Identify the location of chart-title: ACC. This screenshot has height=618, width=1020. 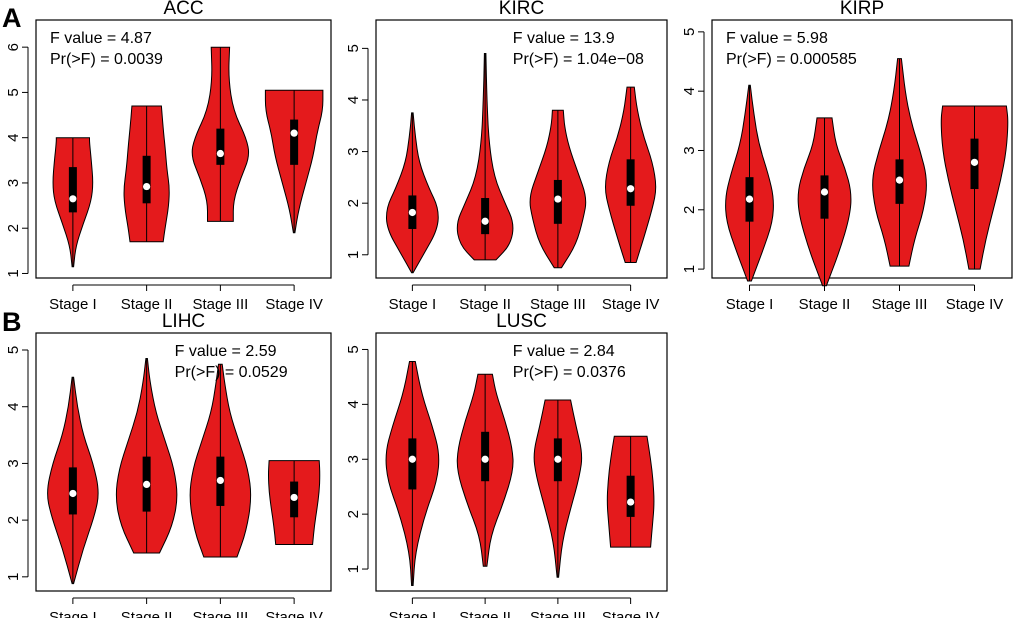
(183, 9).